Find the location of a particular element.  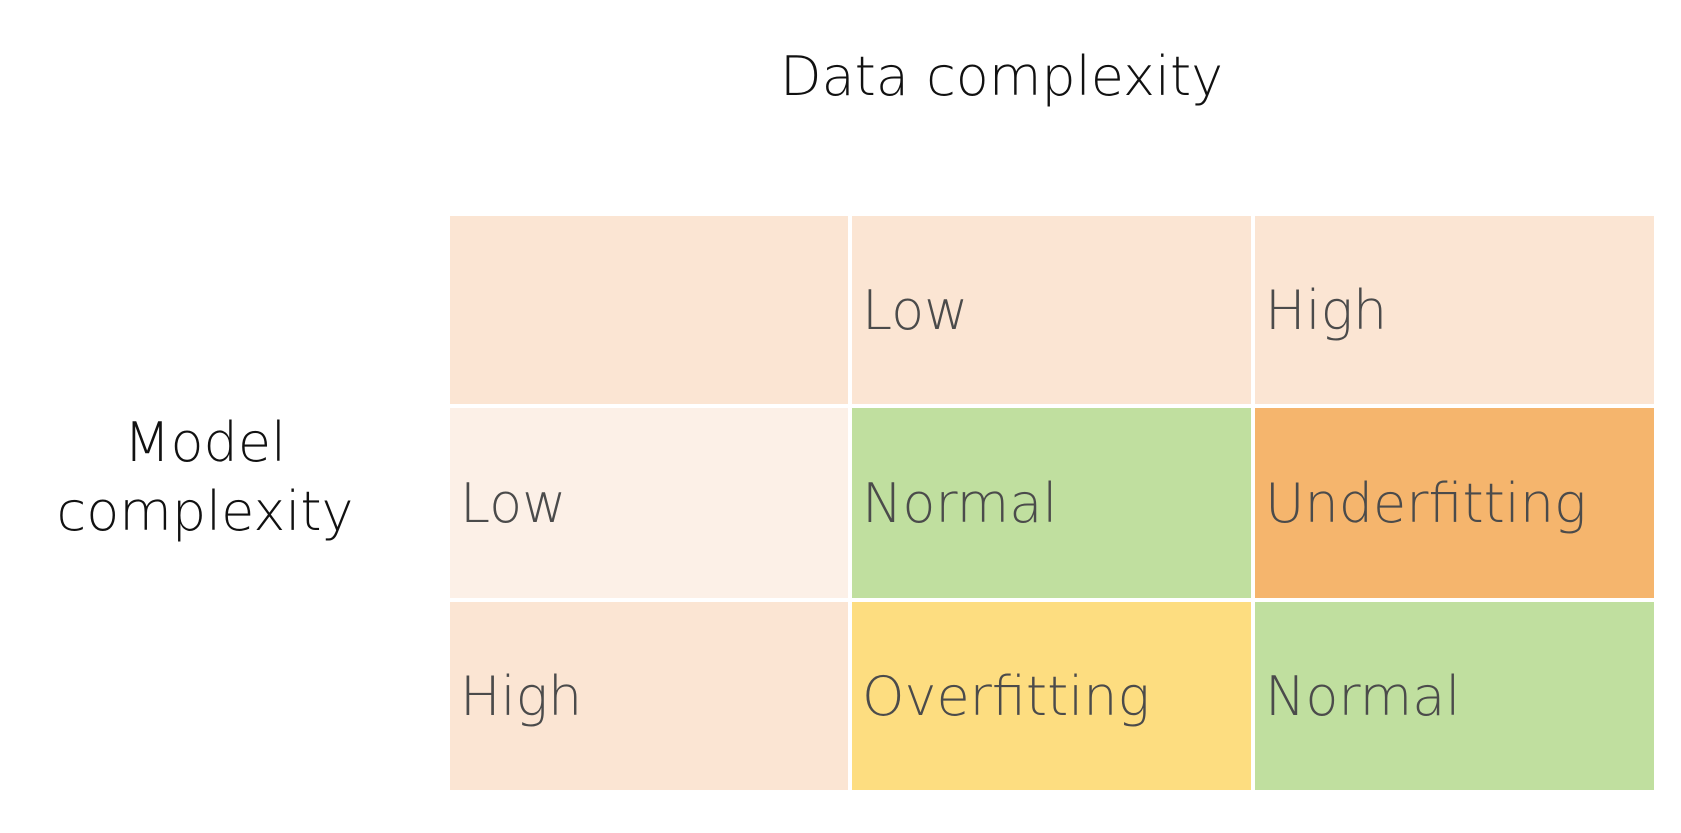

model-complexity-title-line2: complexity is located at coordinates (205, 512).